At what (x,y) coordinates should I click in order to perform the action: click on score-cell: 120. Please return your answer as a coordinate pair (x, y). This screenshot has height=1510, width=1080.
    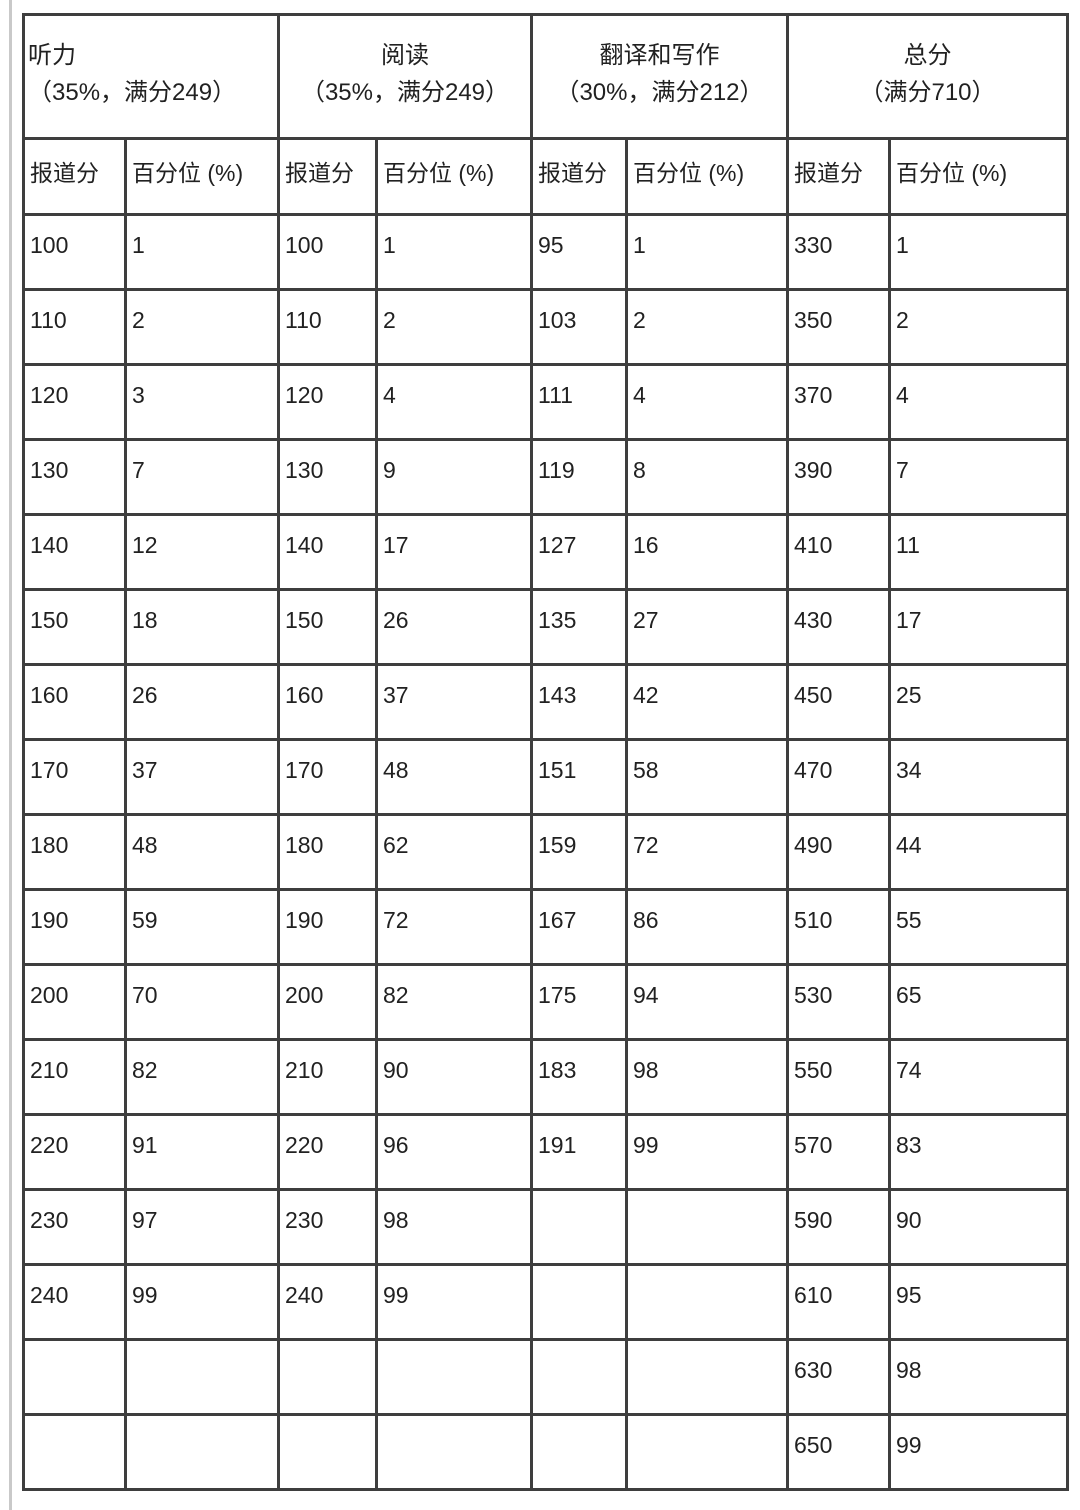
    Looking at the image, I should click on (74, 402).